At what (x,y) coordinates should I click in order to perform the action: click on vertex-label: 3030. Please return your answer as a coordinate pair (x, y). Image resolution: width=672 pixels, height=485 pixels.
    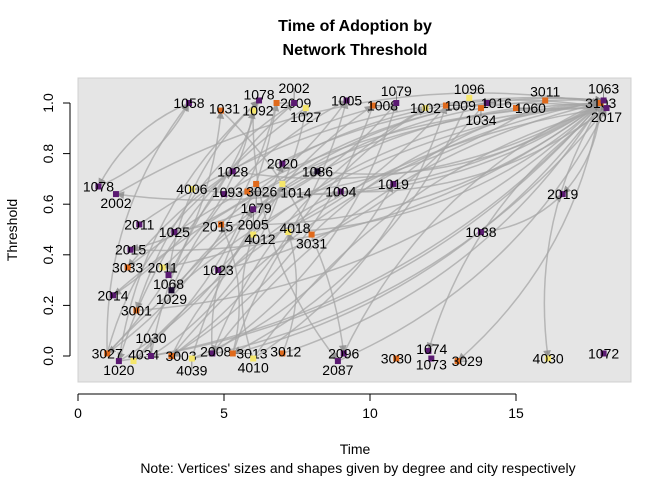
    Looking at the image, I should click on (396, 359).